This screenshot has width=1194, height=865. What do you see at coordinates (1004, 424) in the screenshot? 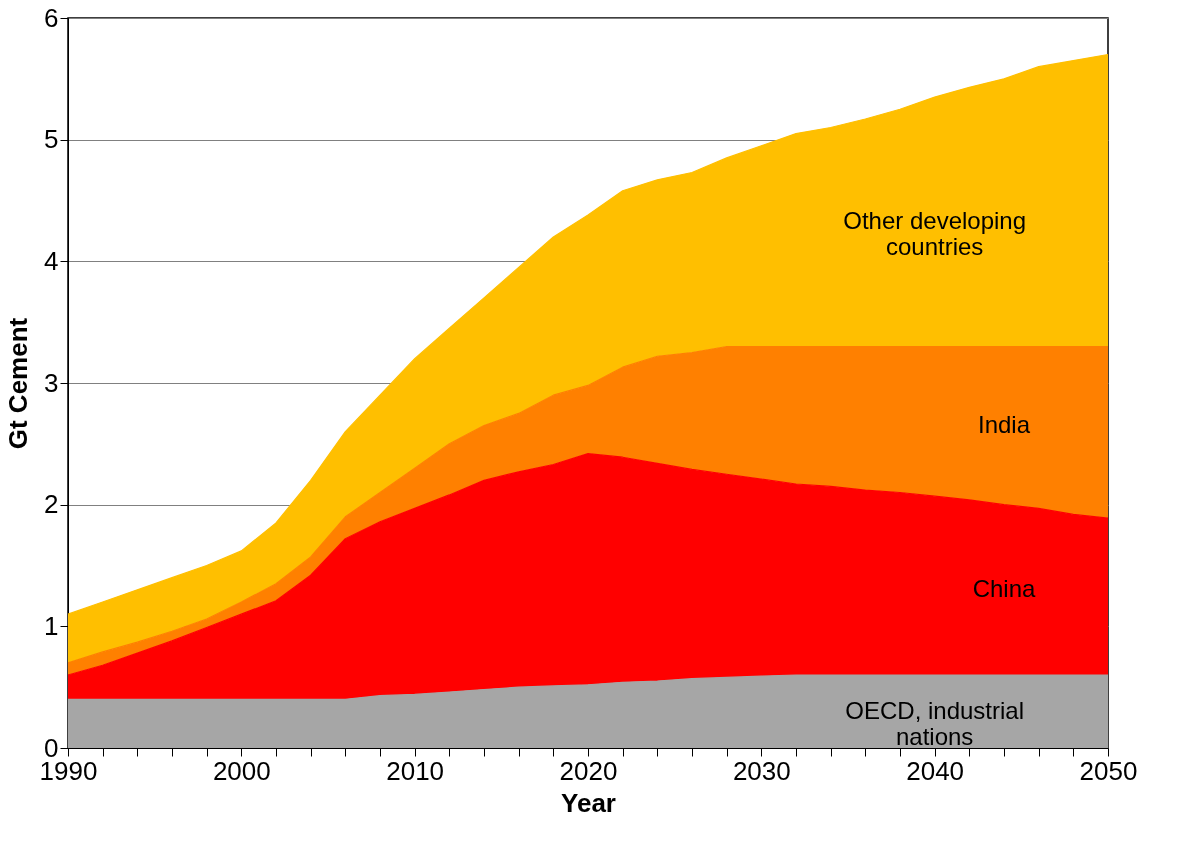
I see `series-label: India` at bounding box center [1004, 424].